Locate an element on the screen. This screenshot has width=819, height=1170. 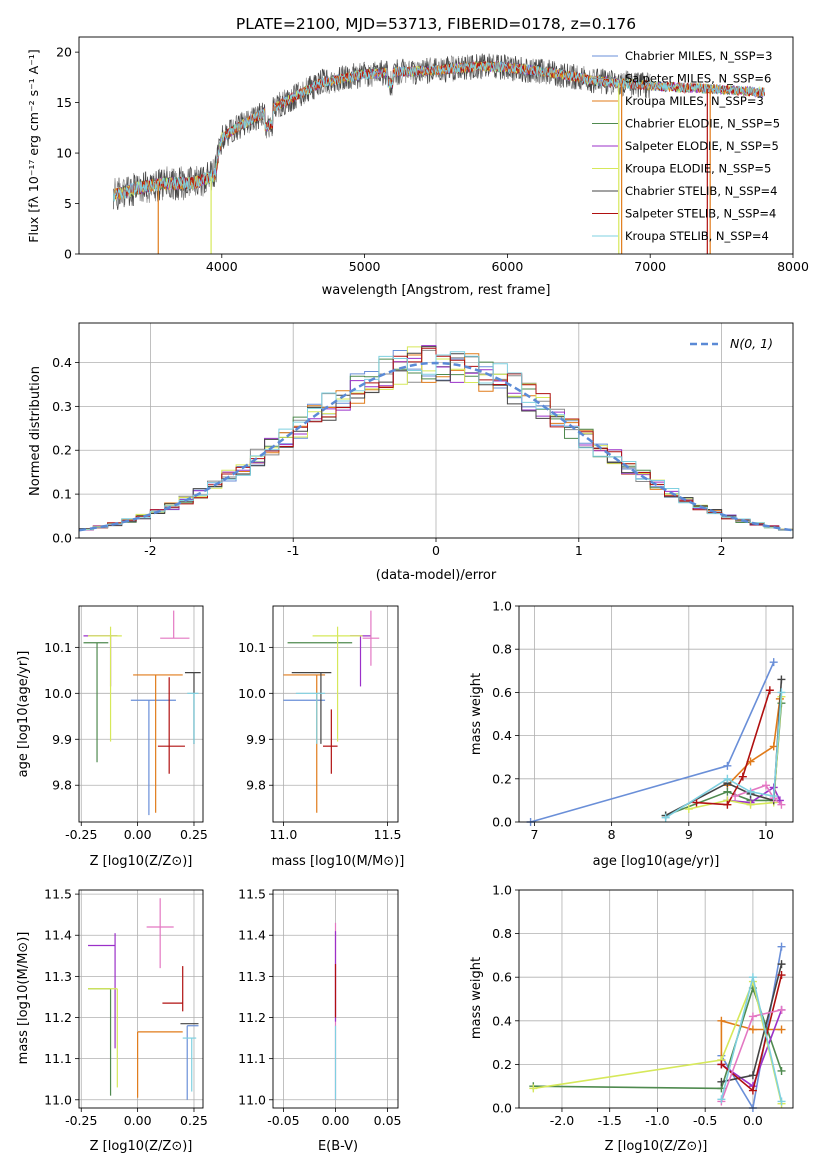
x-tick-label: 10 is located at coordinates (766, 834).